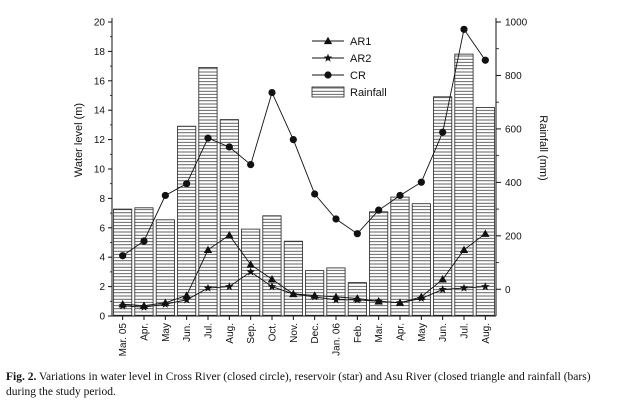 Image resolution: width=617 pixels, height=404 pixels. What do you see at coordinates (358, 76) in the screenshot?
I see `legend-label-cr: CR` at bounding box center [358, 76].